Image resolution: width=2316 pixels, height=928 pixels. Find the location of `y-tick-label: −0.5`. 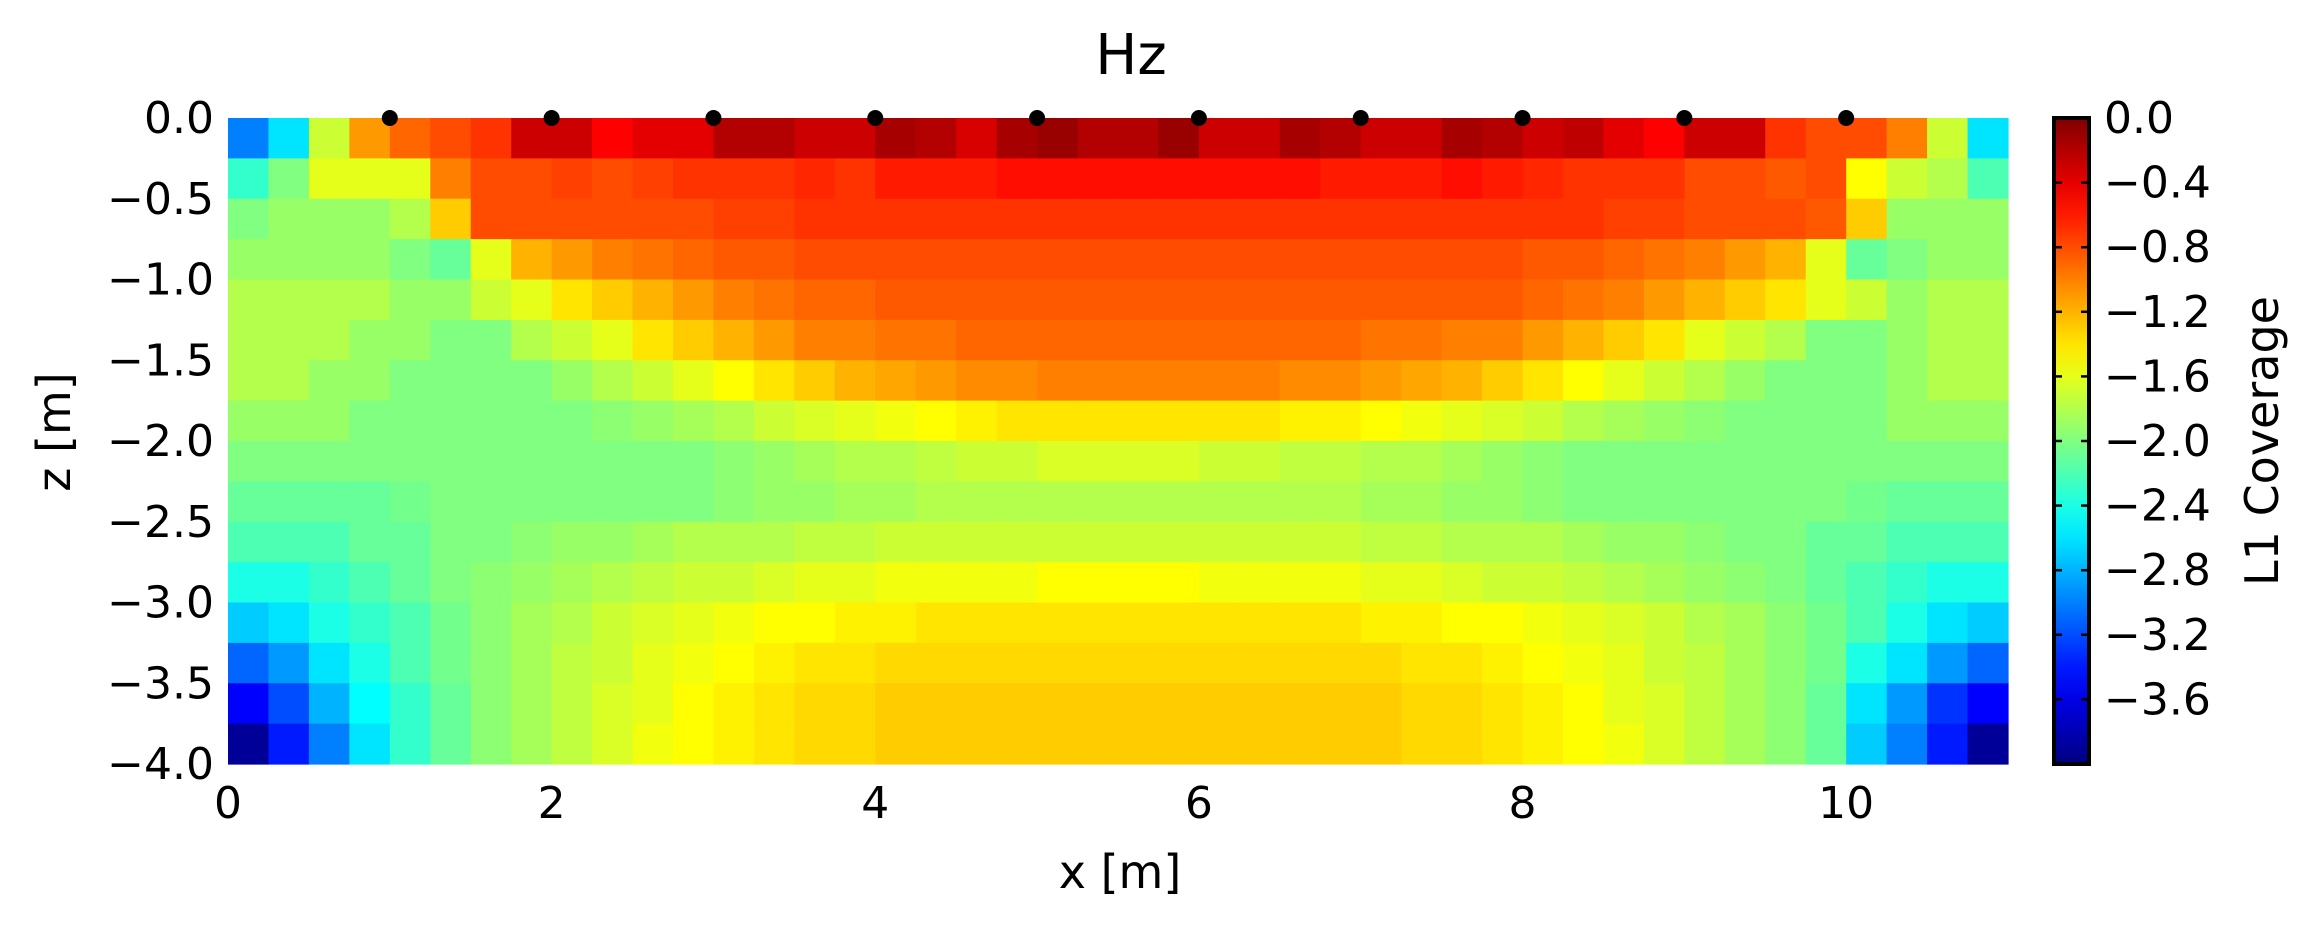

y-tick-label: −0.5 is located at coordinates (160, 199).